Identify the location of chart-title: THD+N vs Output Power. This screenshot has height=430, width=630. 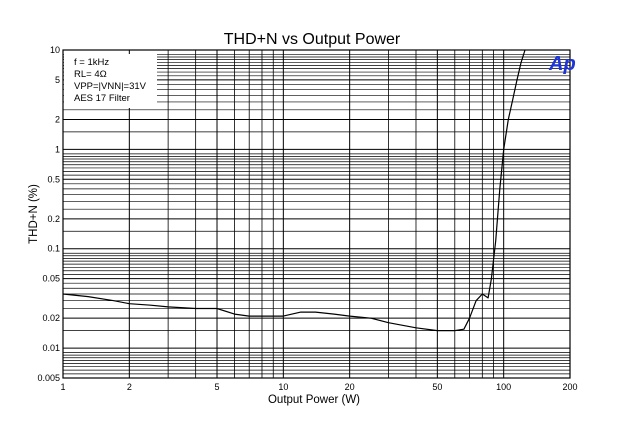
(312, 39).